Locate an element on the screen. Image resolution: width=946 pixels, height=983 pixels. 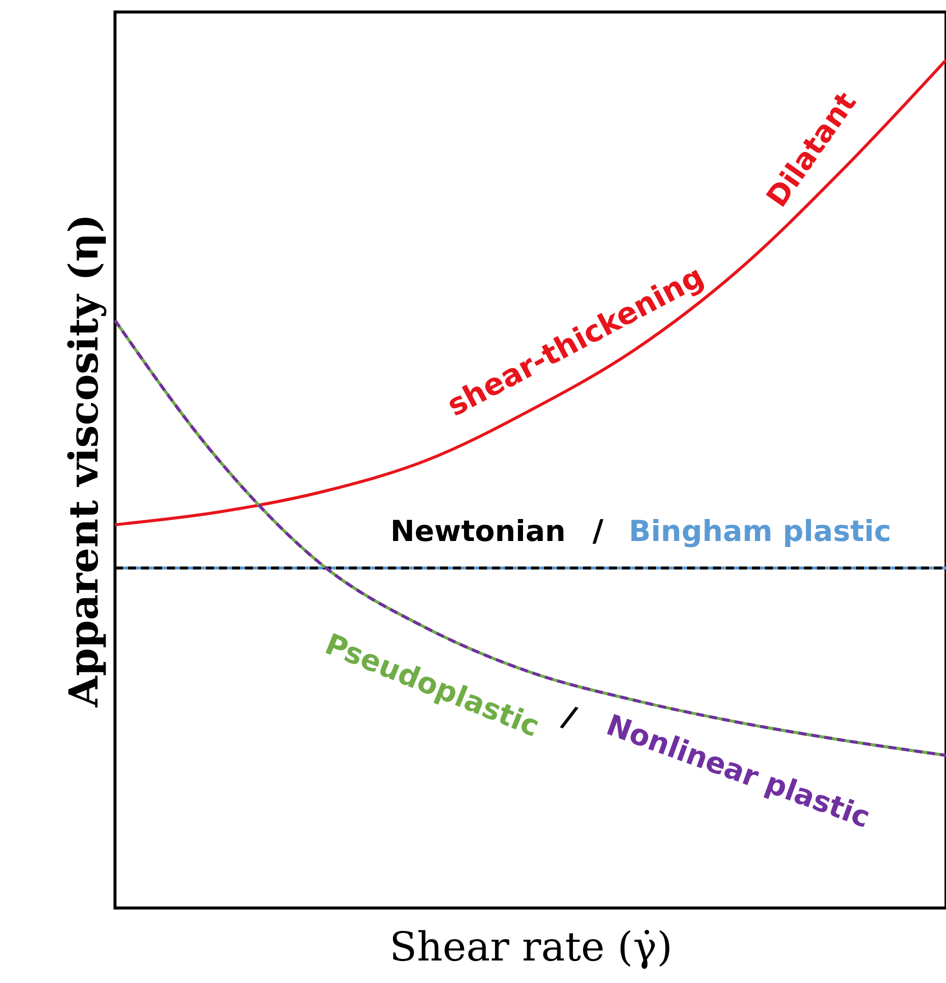
series-label: Newtonian is located at coordinates (478, 531).